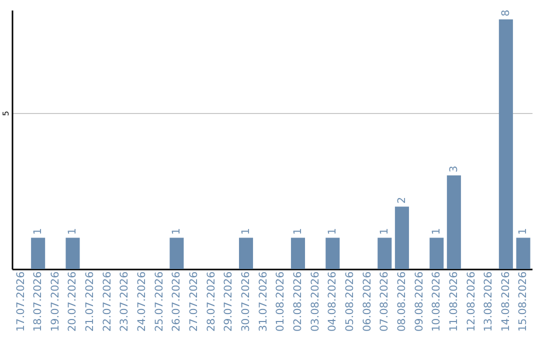 The width and height of the screenshot is (540, 340). I want to click on x-tick-label: 04.08.2026, so click(332, 301).